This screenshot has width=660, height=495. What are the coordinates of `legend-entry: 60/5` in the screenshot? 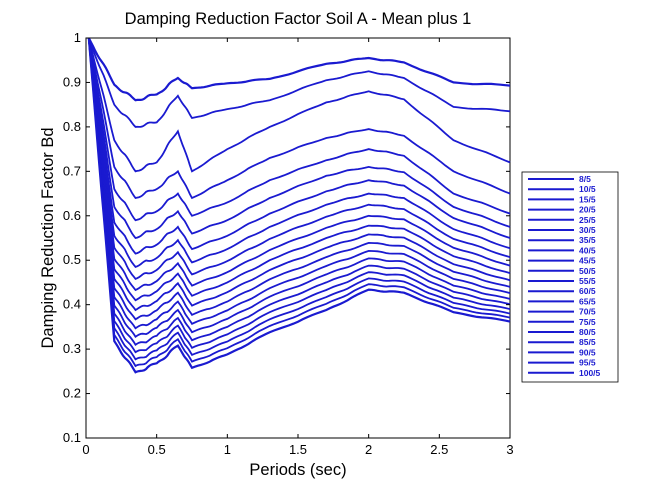 It's located at (587, 291).